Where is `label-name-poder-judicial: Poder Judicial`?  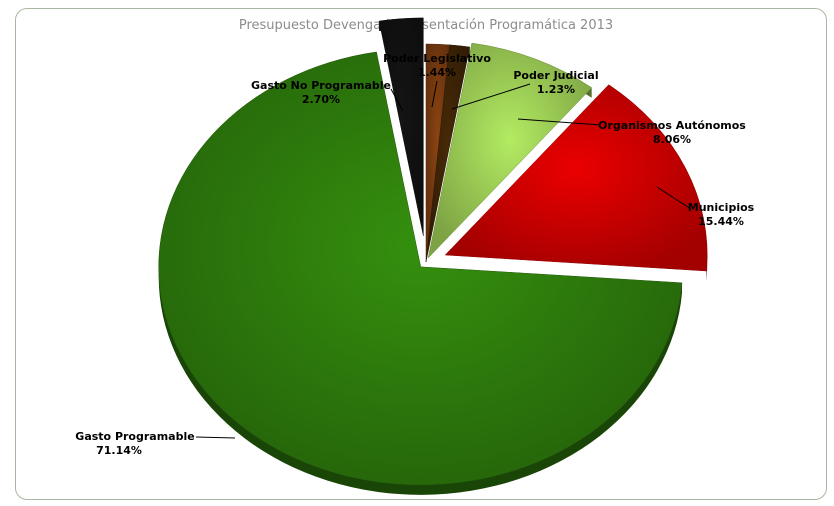
label-name-poder-judicial: Poder Judicial is located at coordinates (555, 75).